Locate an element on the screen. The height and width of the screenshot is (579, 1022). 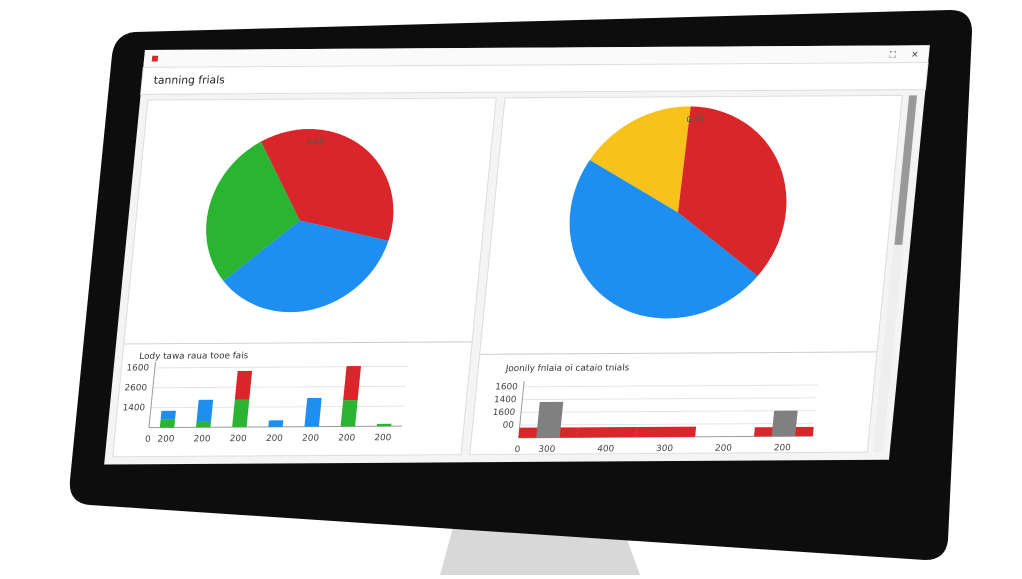
chart-title: Lody tawa raua tooe fais is located at coordinates (194, 356).